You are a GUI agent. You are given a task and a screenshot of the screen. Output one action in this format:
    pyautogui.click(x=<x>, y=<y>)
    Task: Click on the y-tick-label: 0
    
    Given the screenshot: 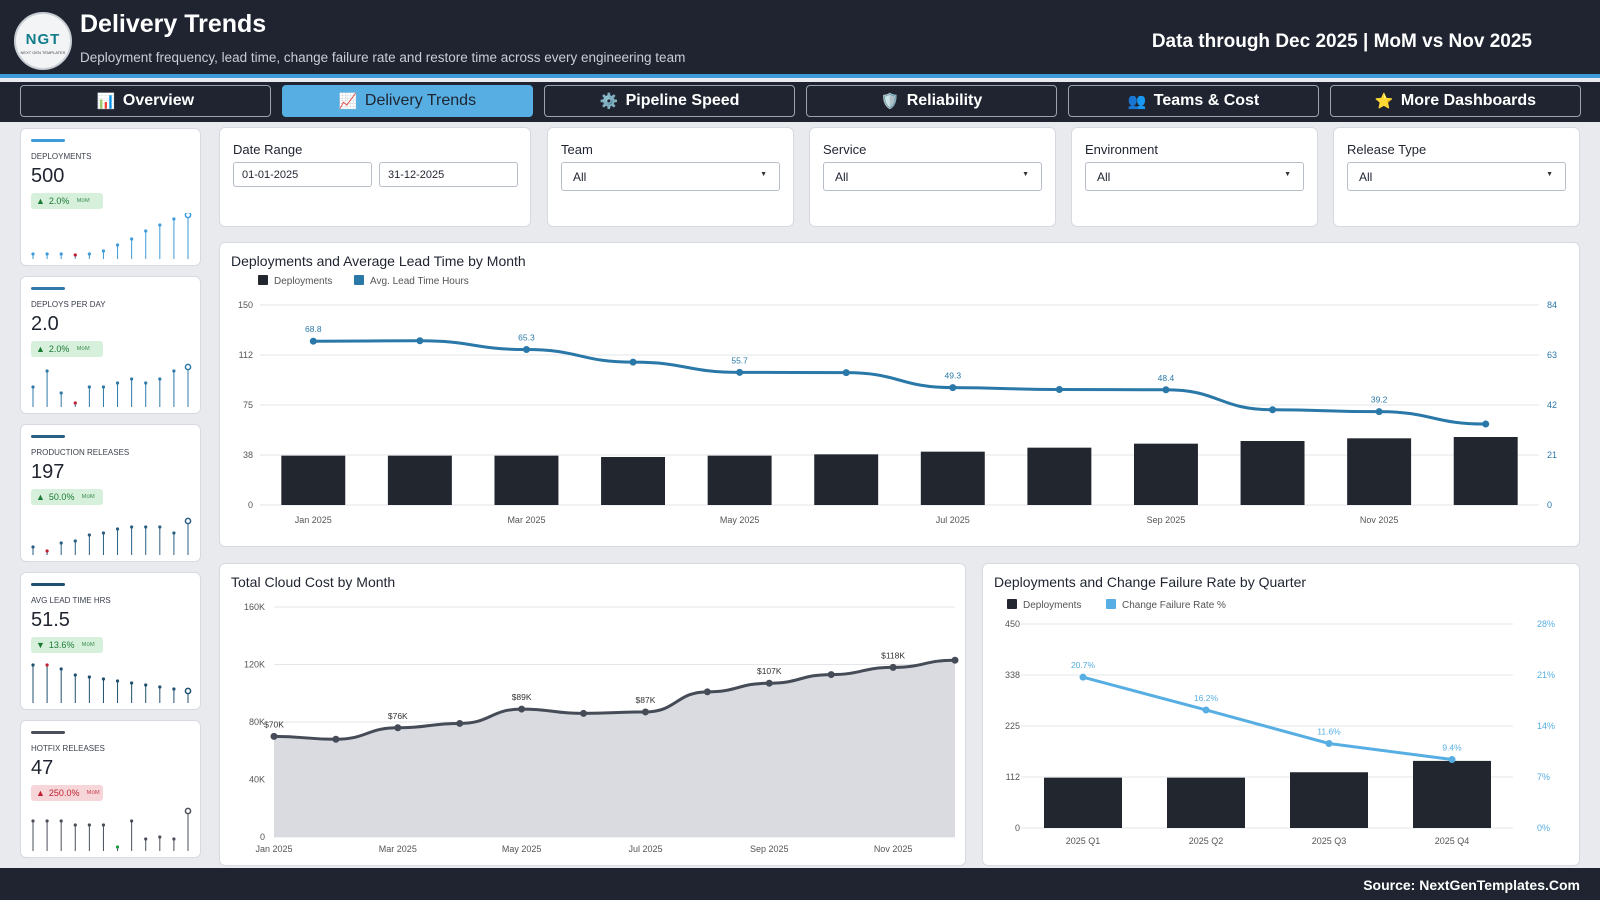 What is the action you would take?
    pyautogui.click(x=262, y=837)
    